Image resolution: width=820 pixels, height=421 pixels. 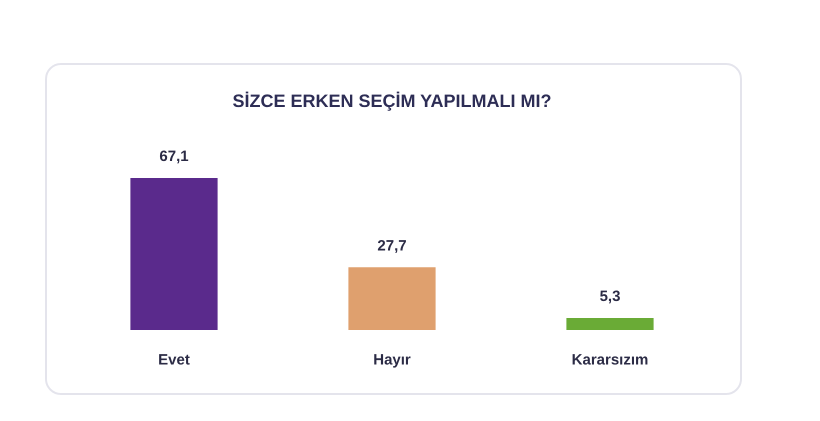 What do you see at coordinates (610, 296) in the screenshot?
I see `data-label: 5,3` at bounding box center [610, 296].